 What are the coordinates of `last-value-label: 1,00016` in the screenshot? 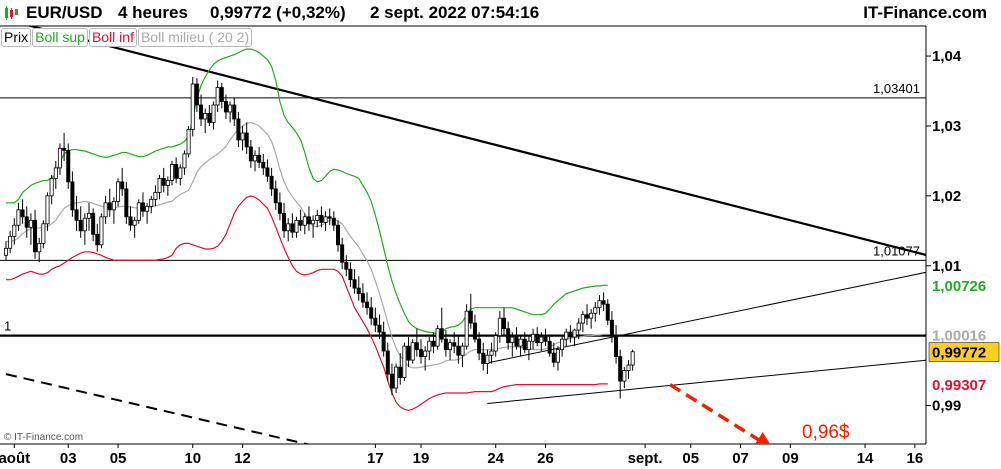 It's located at (959, 336).